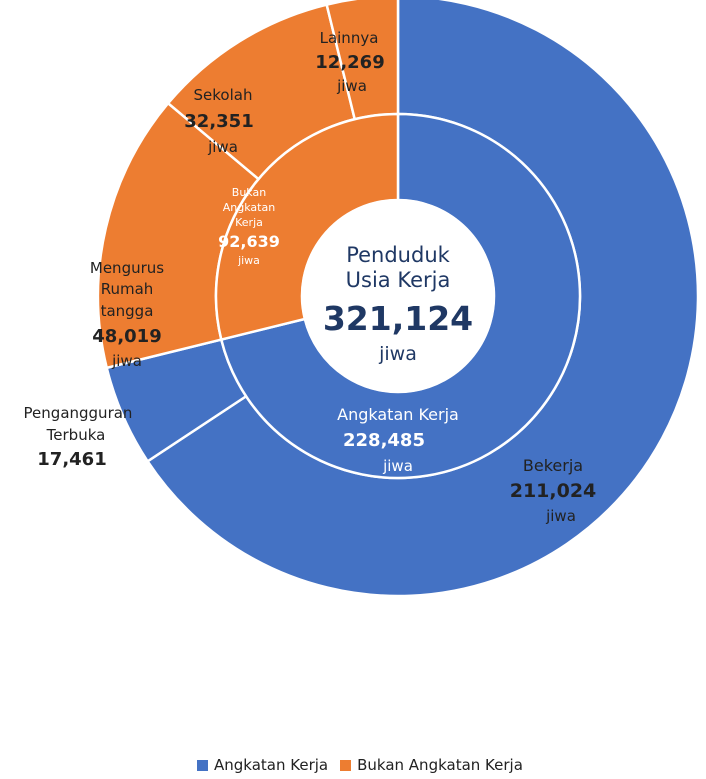 This screenshot has height=779, width=706. I want to click on label-mengurus-line2: Rumah, so click(127, 289).